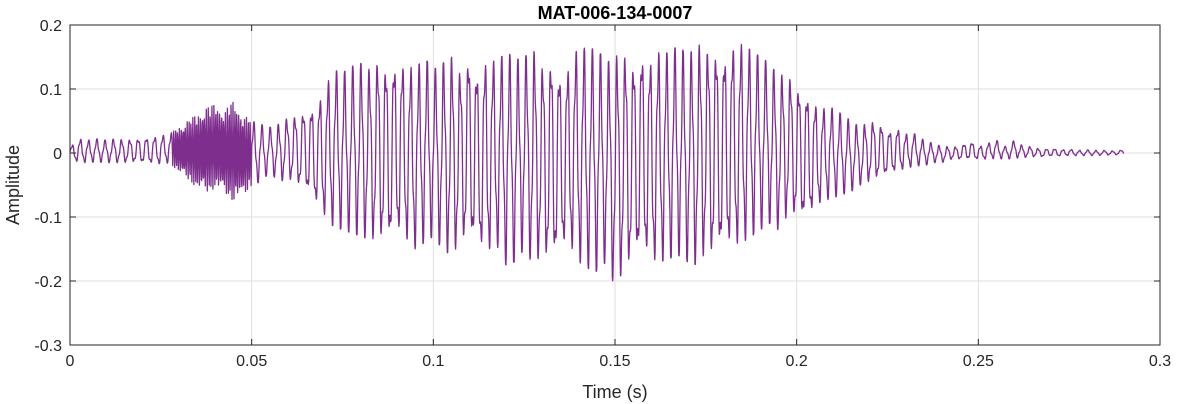  What do you see at coordinates (797, 361) in the screenshot?
I see `x-tick-label: 0.2` at bounding box center [797, 361].